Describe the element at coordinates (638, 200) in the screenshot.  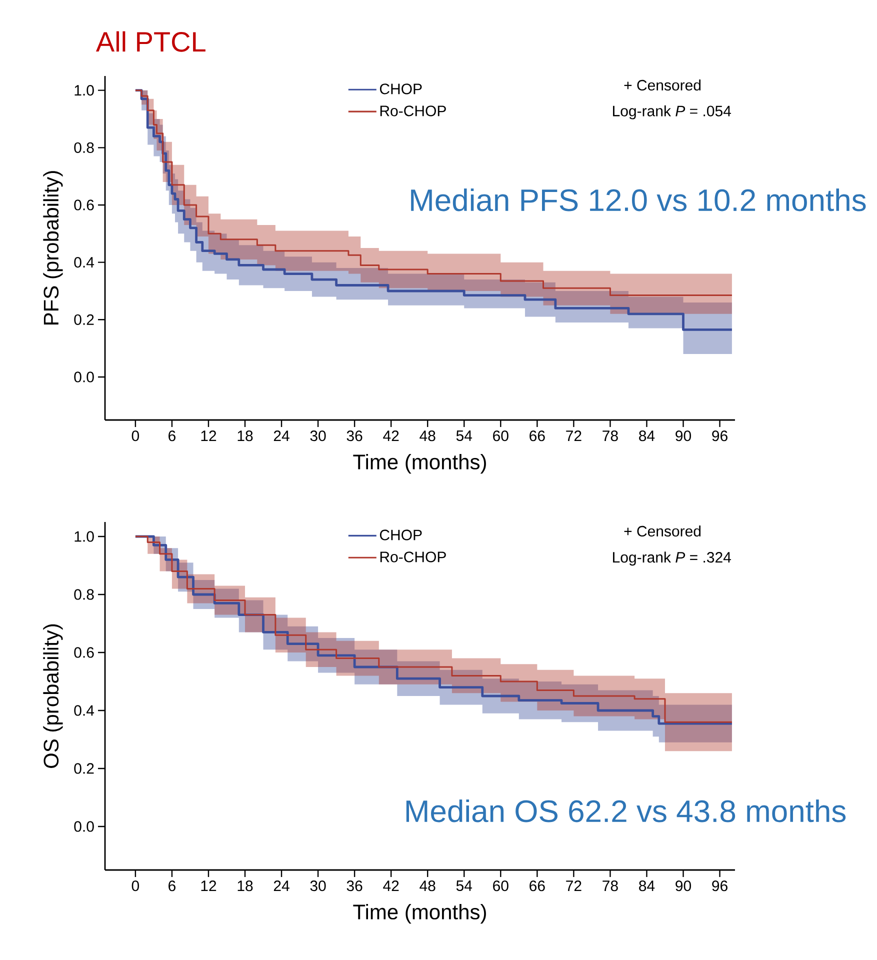
I see `annotation: Median PFS 12.0 vs 10.2 months` at that location.